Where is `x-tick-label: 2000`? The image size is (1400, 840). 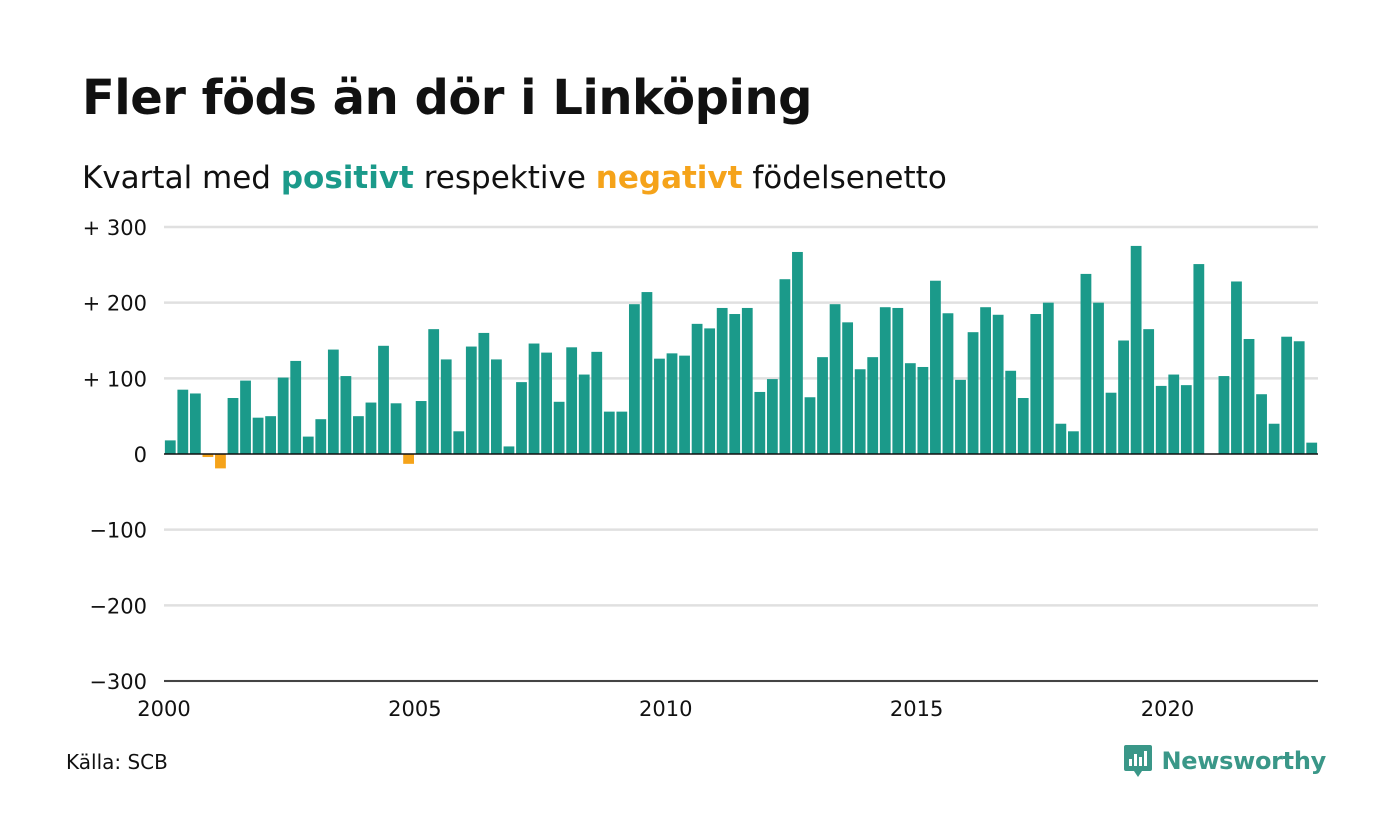
x-tick-label: 2000 is located at coordinates (163, 709).